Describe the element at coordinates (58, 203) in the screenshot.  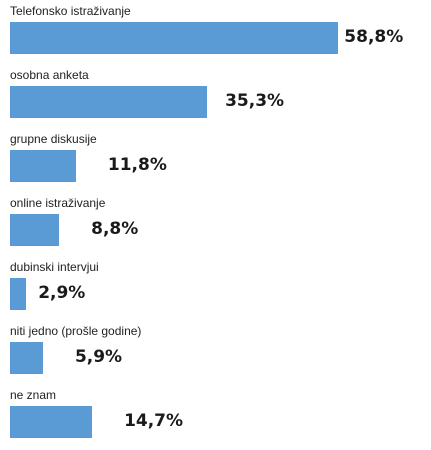
I see `category-label: online istraživanje` at that location.